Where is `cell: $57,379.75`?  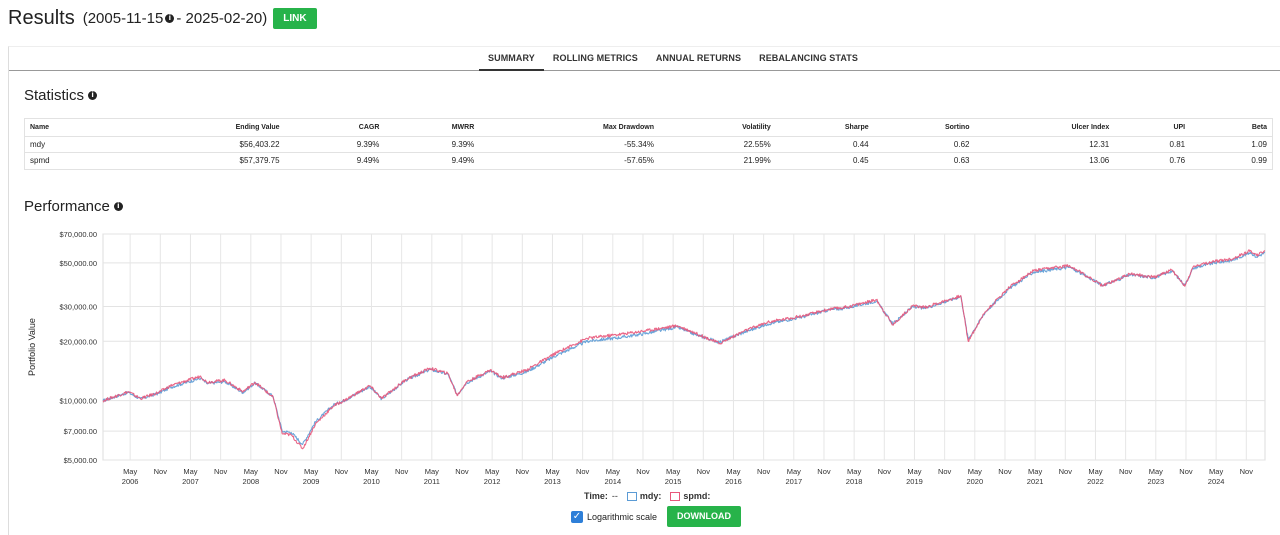 cell: $57,379.75 is located at coordinates (259, 161).